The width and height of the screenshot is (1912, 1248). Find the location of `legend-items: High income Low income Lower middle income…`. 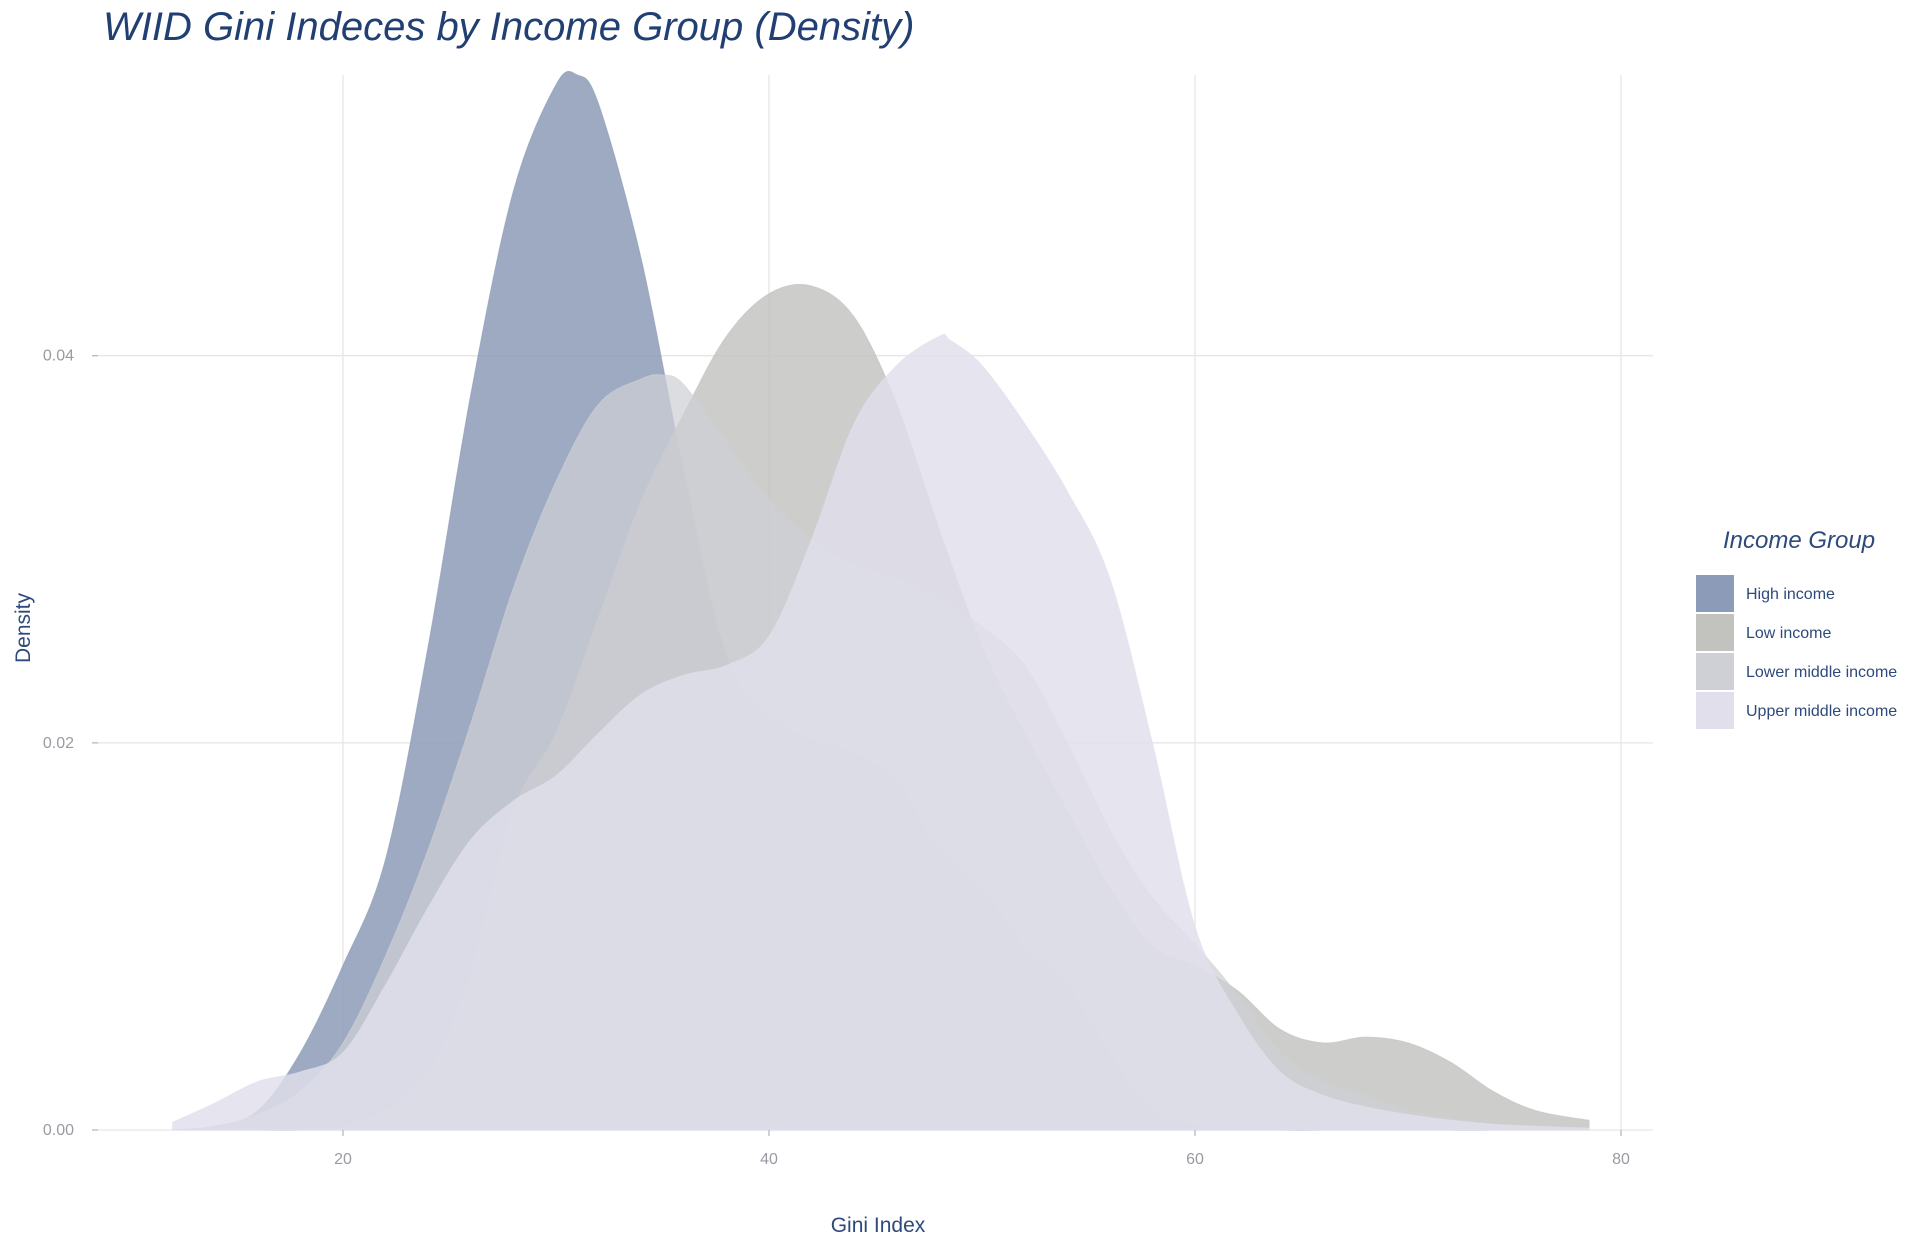

legend-items: High income Low income Lower middle income… is located at coordinates (1796, 652).